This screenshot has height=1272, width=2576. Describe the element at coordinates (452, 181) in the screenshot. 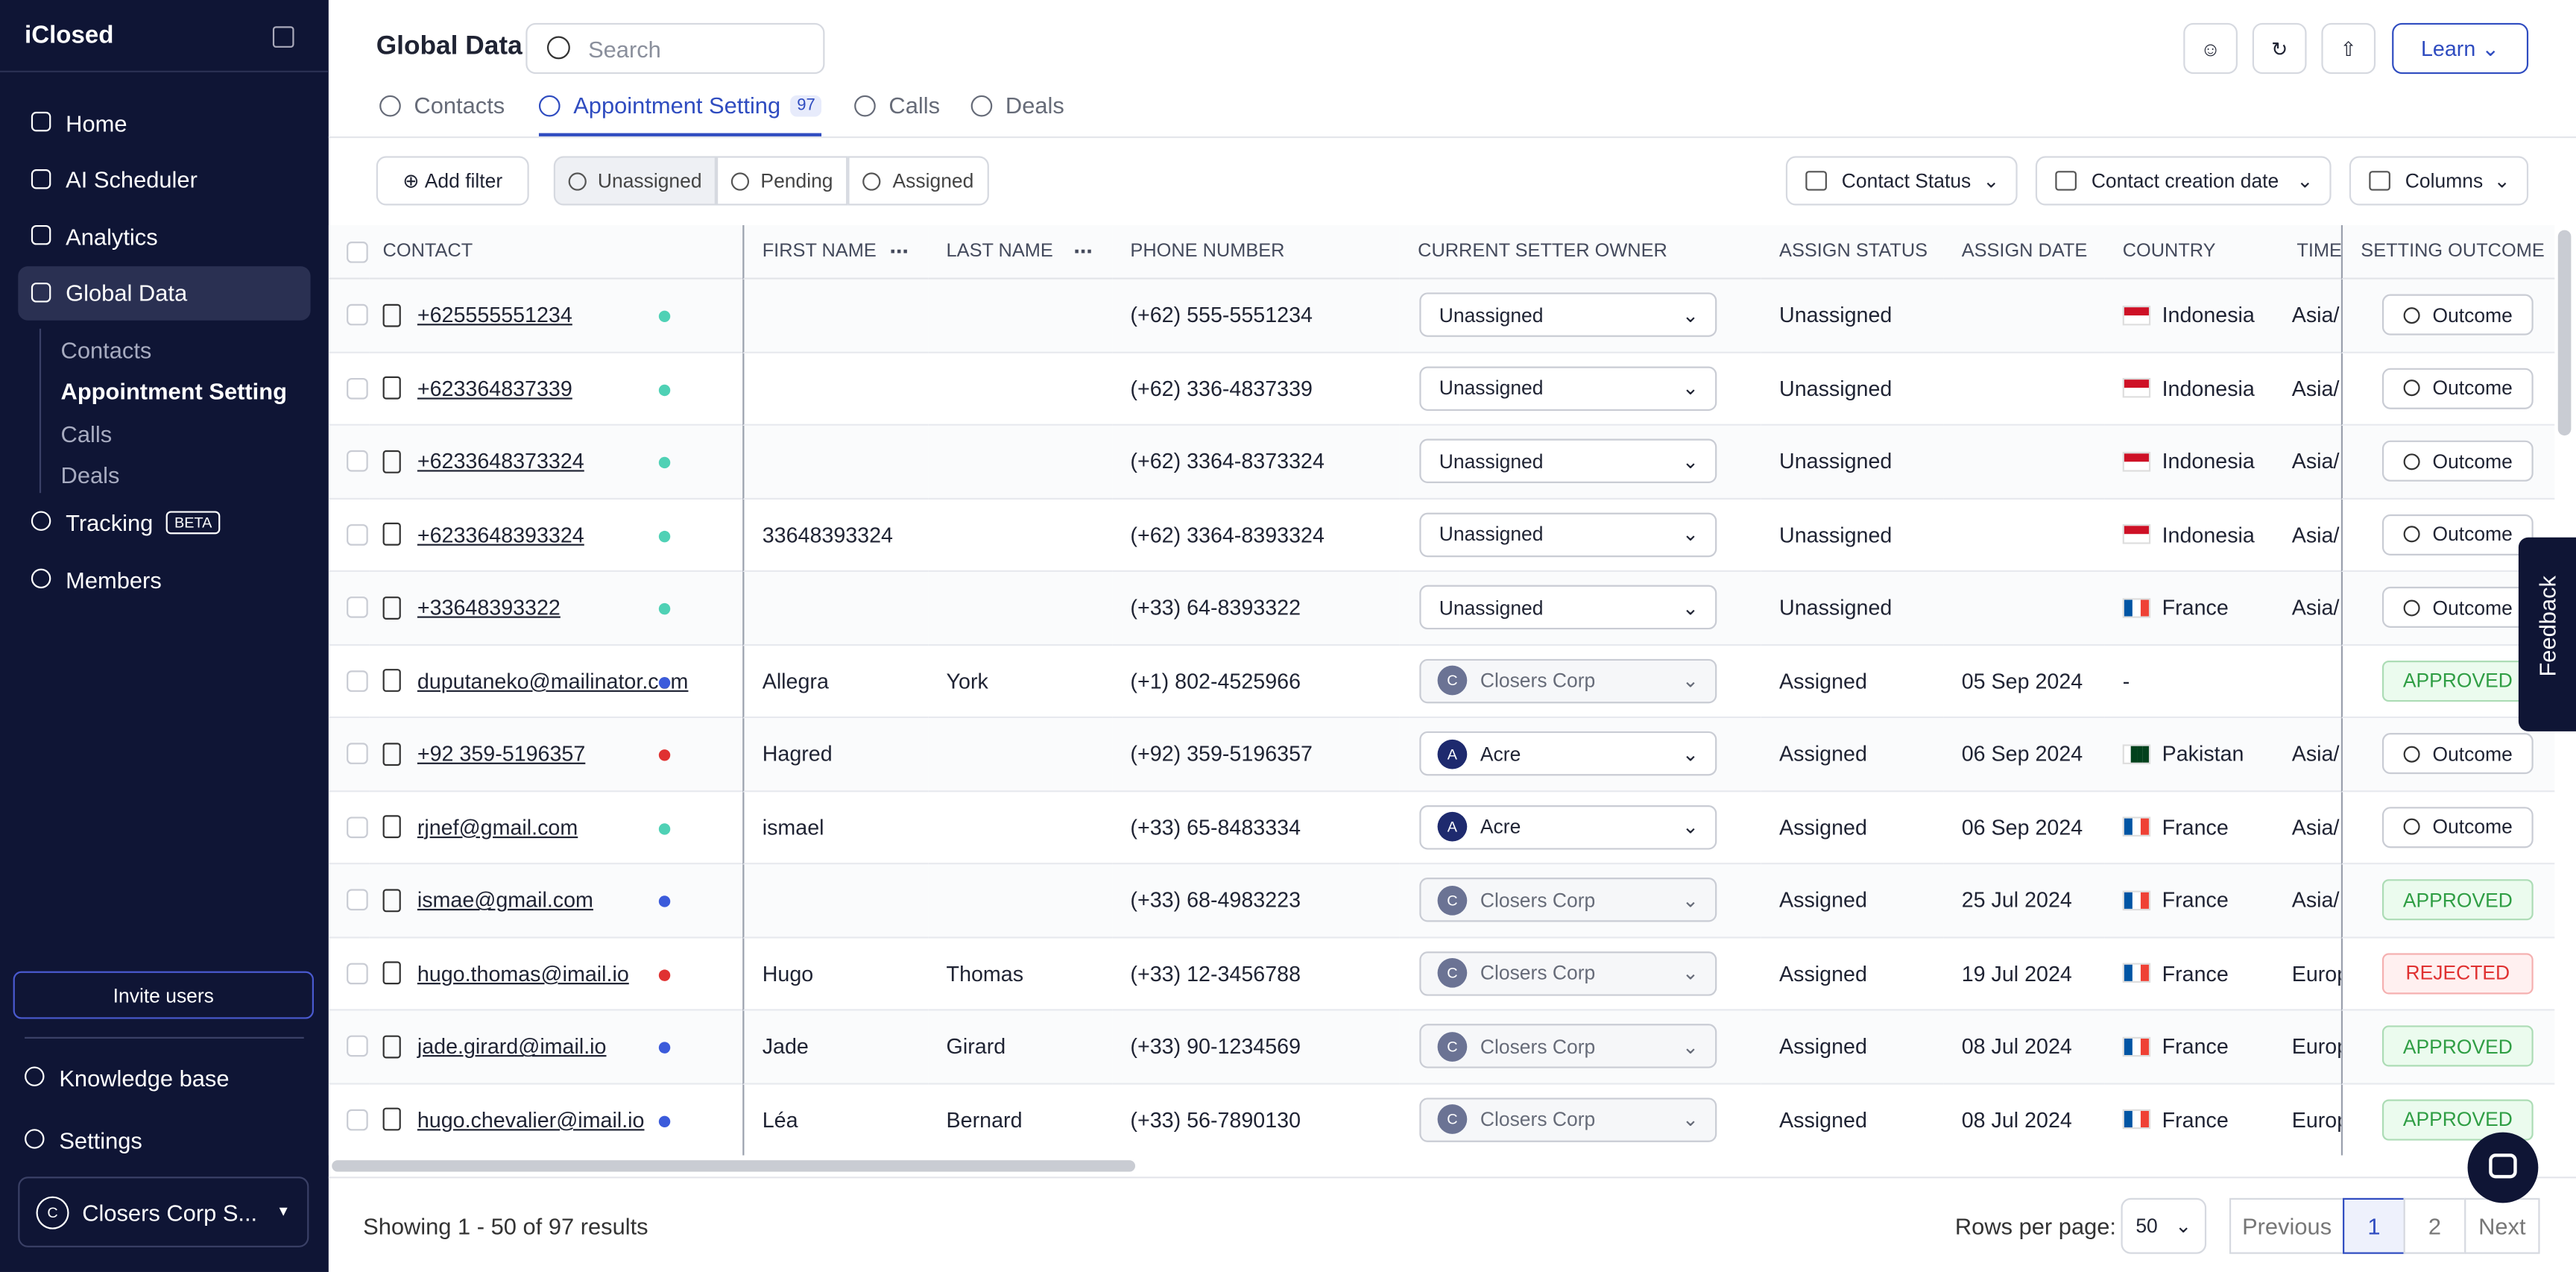

I see `add-filter-button: ⊕ Add filter` at that location.